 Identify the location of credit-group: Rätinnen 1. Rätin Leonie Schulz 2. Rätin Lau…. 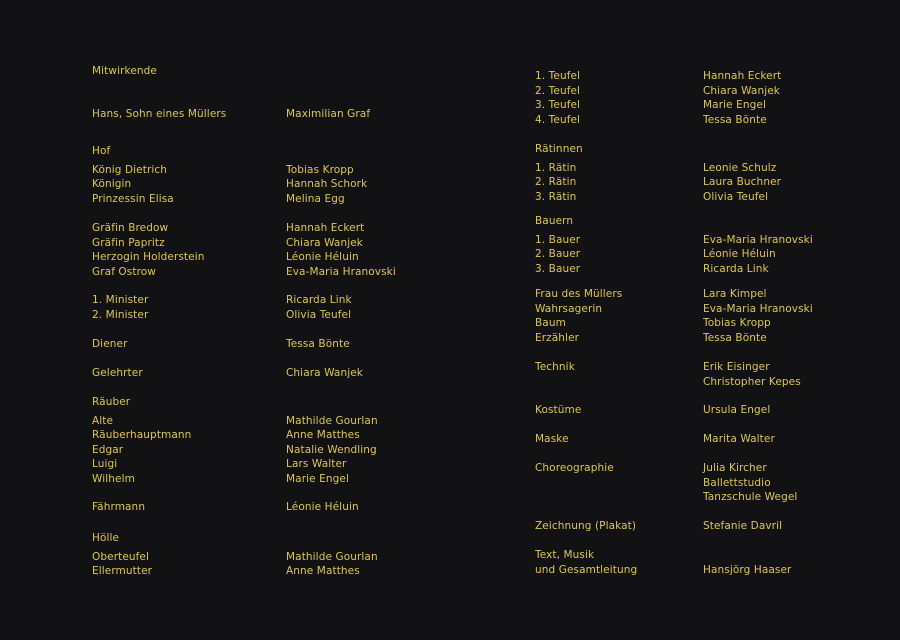
(658, 173).